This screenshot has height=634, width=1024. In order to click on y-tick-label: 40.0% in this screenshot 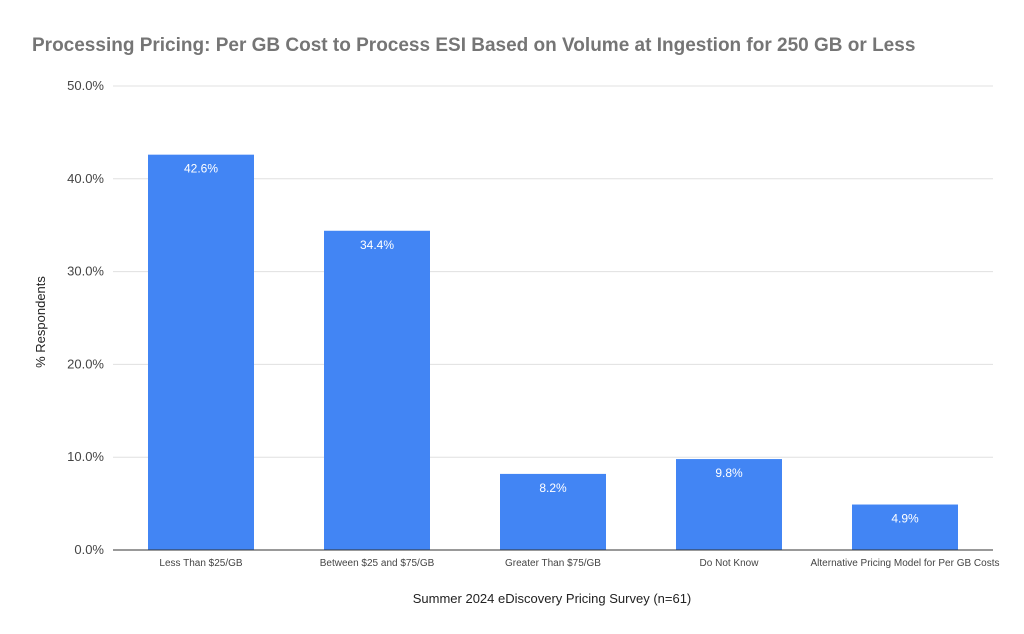, I will do `click(85, 178)`.